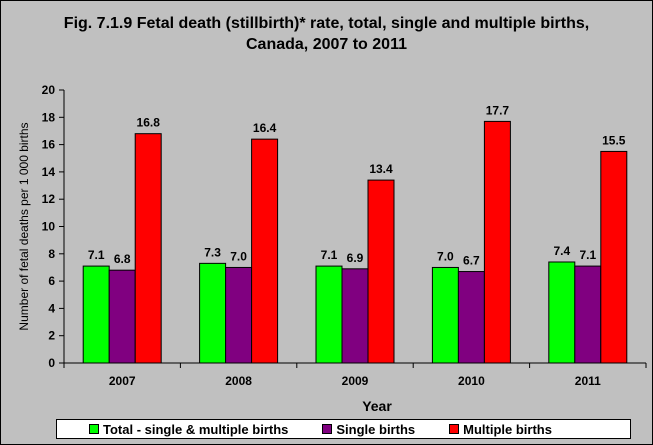 This screenshot has height=445, width=653. Describe the element at coordinates (614, 140) in the screenshot. I see `data-label: 15.5` at that location.